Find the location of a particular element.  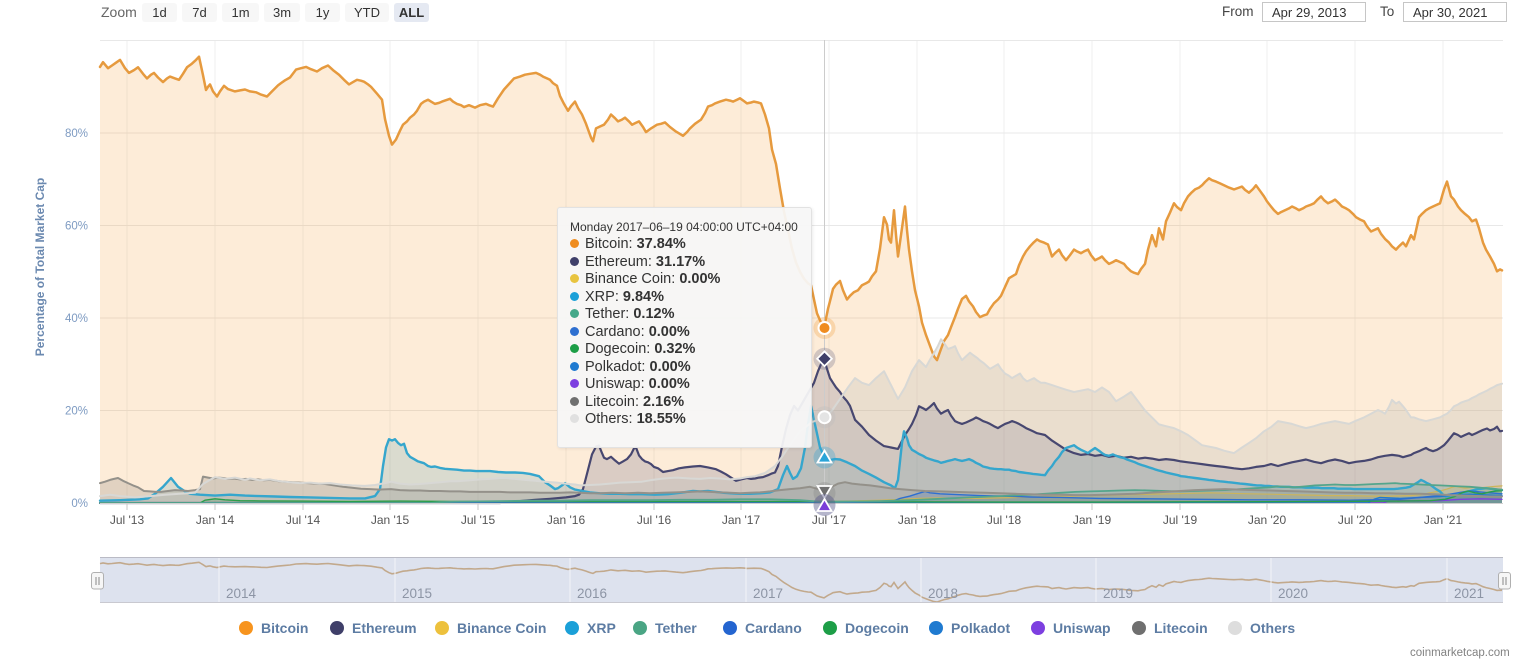

svg-text: 2020 is located at coordinates (1293, 593).